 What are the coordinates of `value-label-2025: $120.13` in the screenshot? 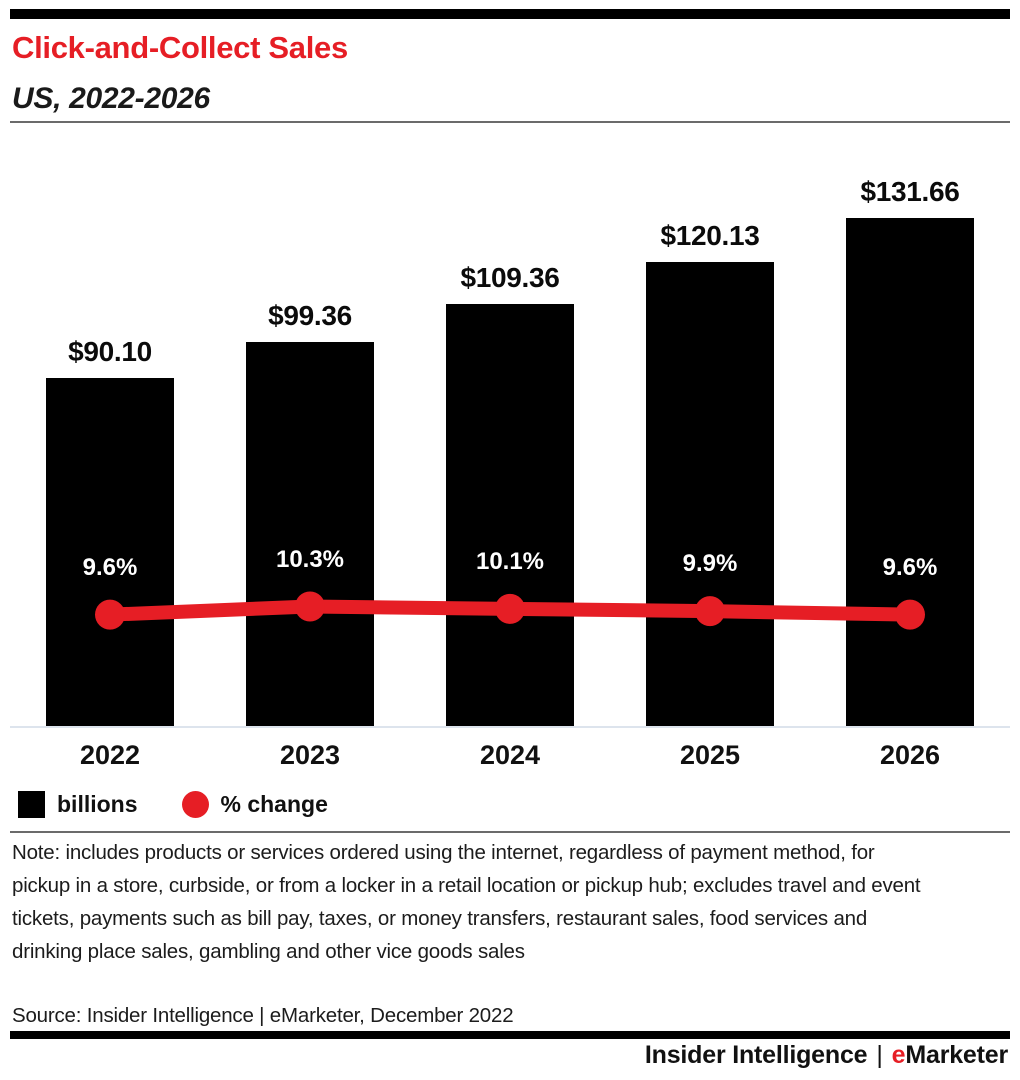 It's located at (710, 236).